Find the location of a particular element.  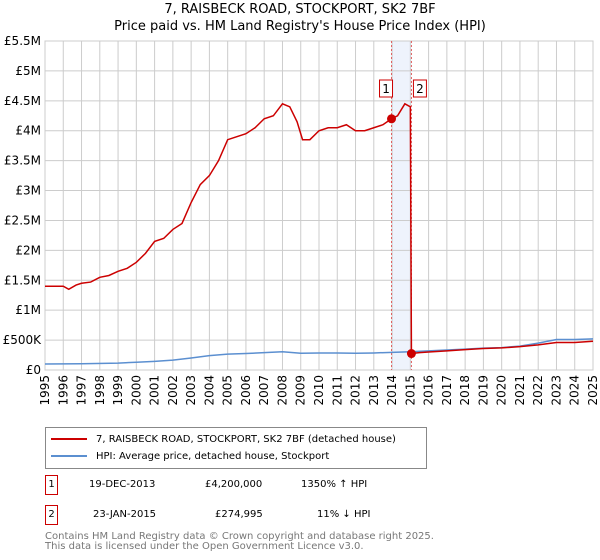

highlight-band is located at coordinates (401, 205).